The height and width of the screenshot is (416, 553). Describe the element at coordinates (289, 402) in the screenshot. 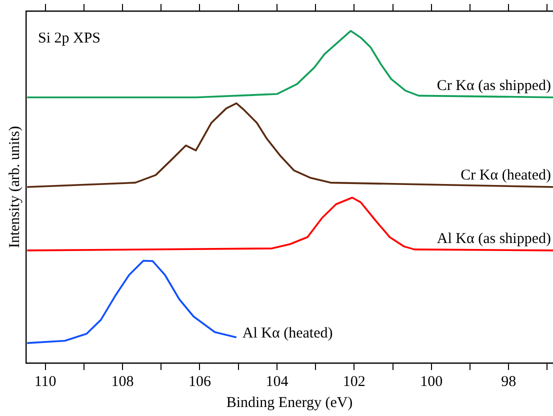

I see `x-axis-title: Binding Energy (eV)` at that location.